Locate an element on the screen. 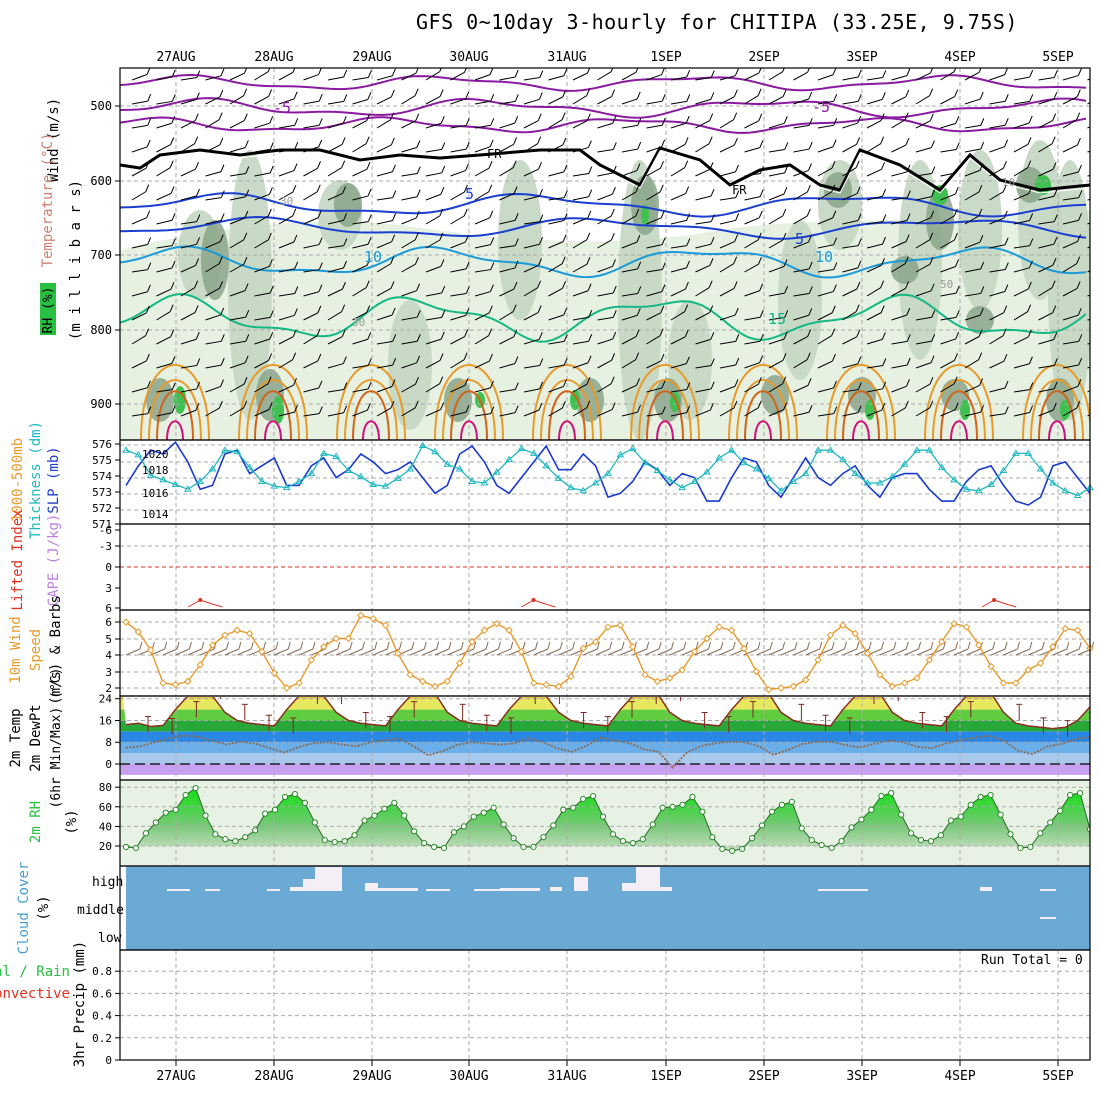  date-label: 4SEP is located at coordinates (959, 1076).